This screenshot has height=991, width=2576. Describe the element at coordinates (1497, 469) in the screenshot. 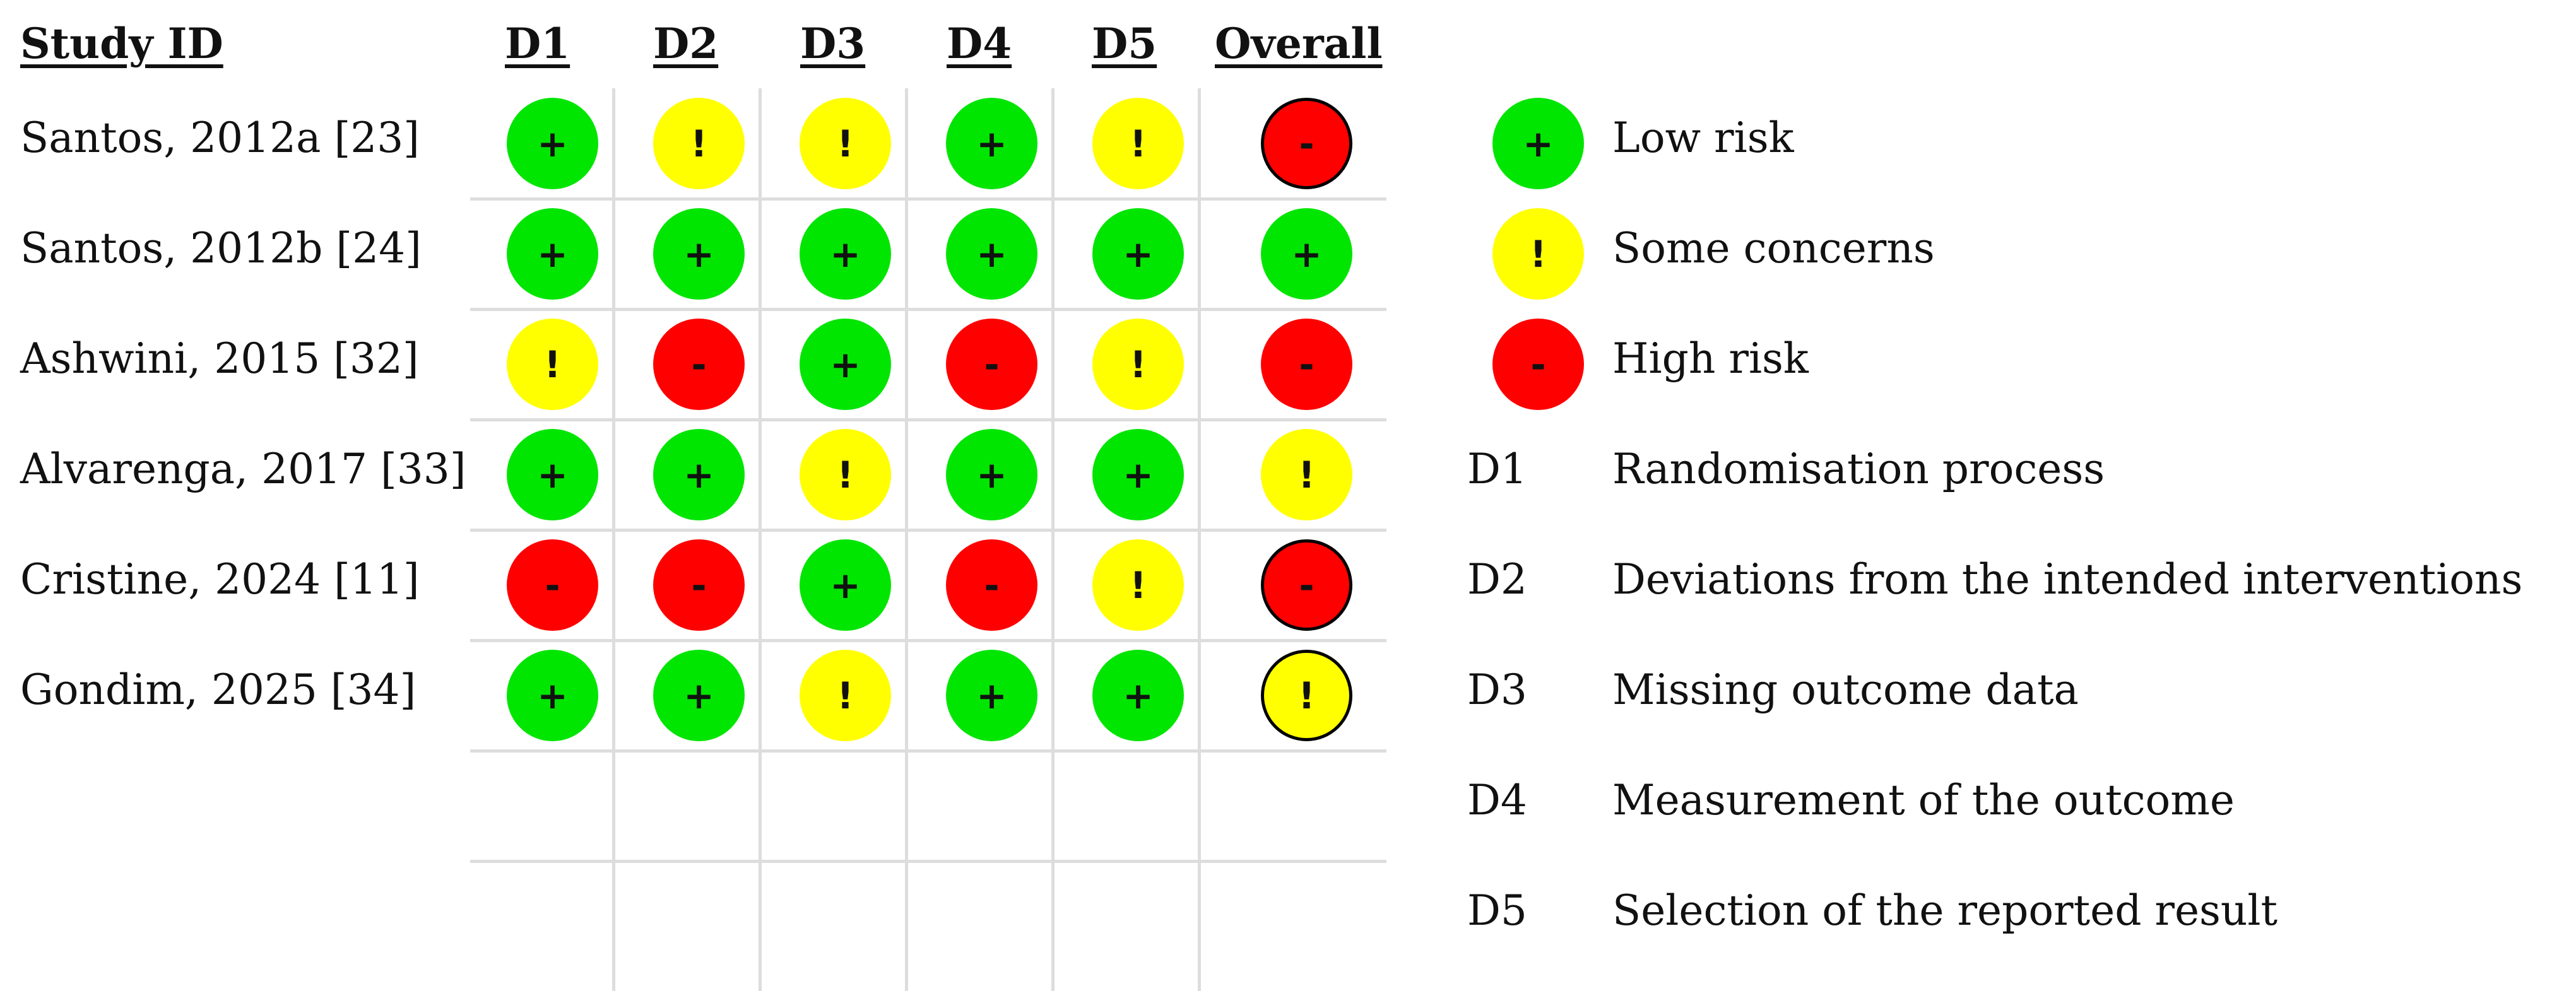

I see `domain-code: D1` at that location.